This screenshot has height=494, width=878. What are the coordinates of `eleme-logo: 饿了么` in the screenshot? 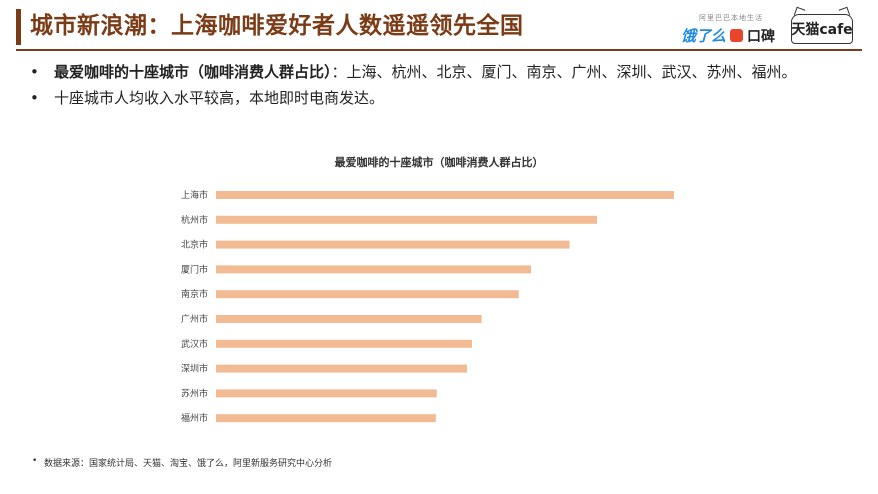 It's located at (704, 36).